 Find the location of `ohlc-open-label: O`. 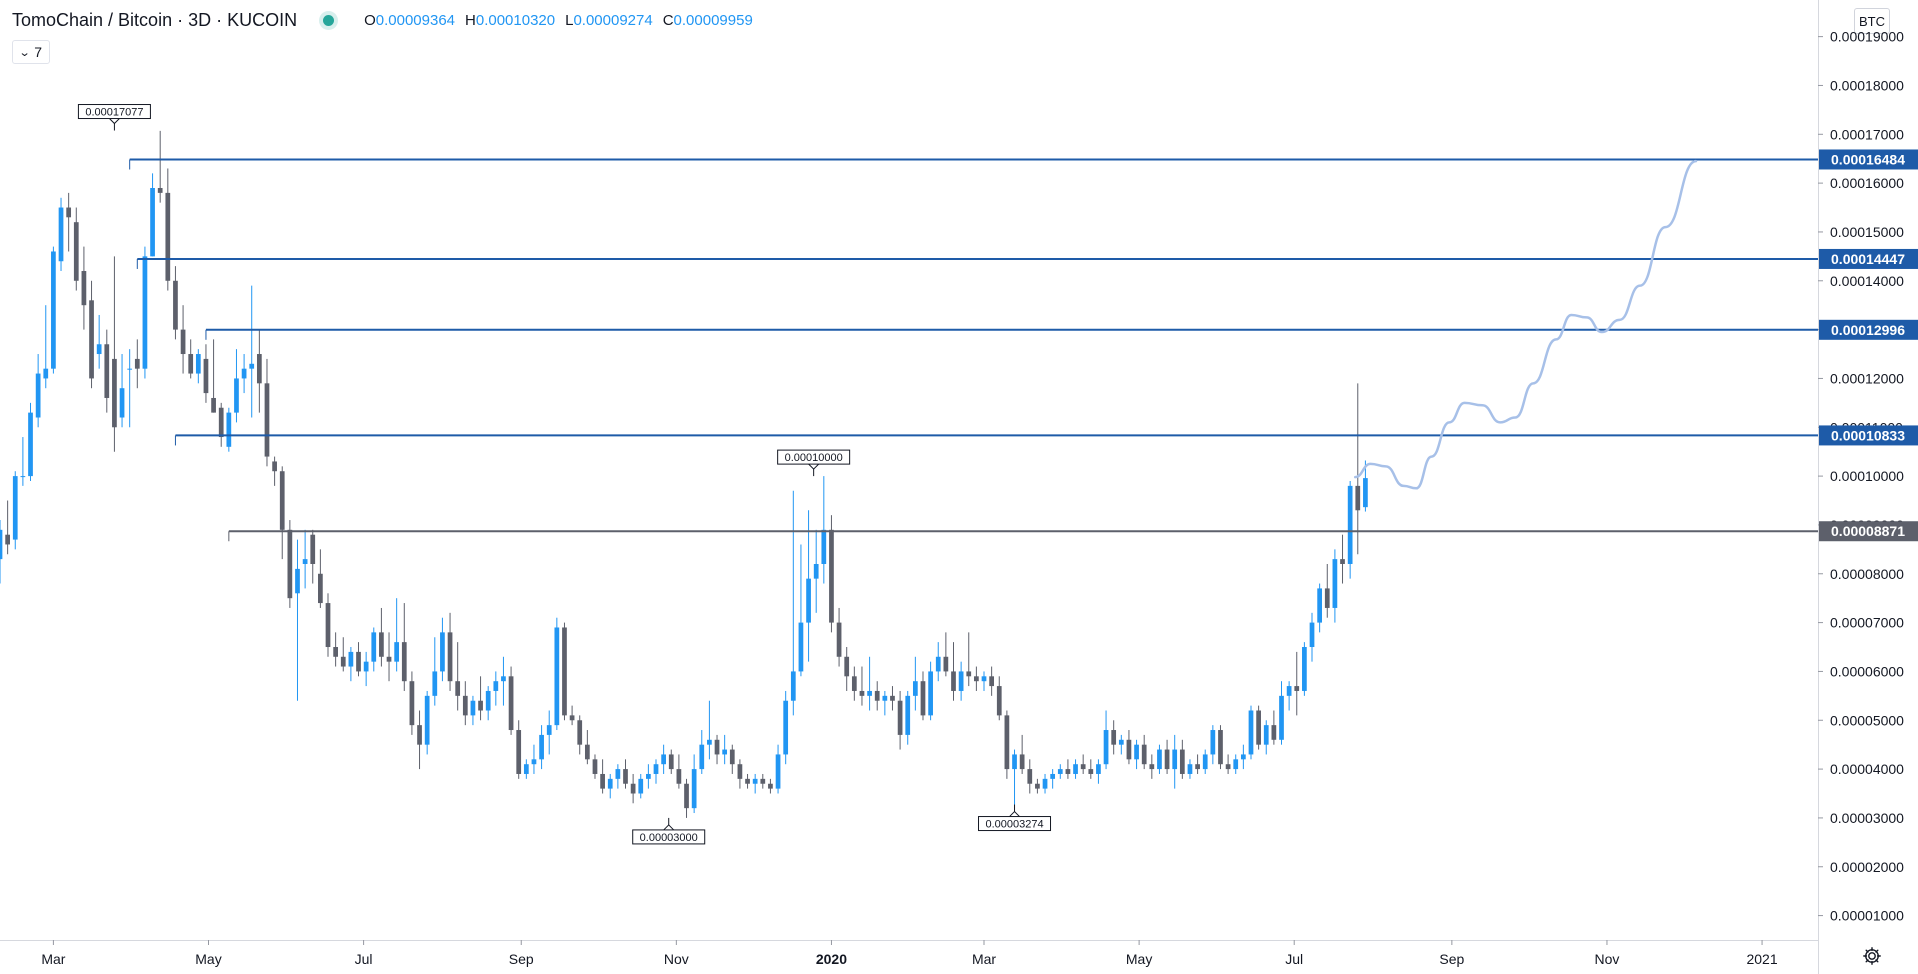

ohlc-open-label: O is located at coordinates (370, 20).